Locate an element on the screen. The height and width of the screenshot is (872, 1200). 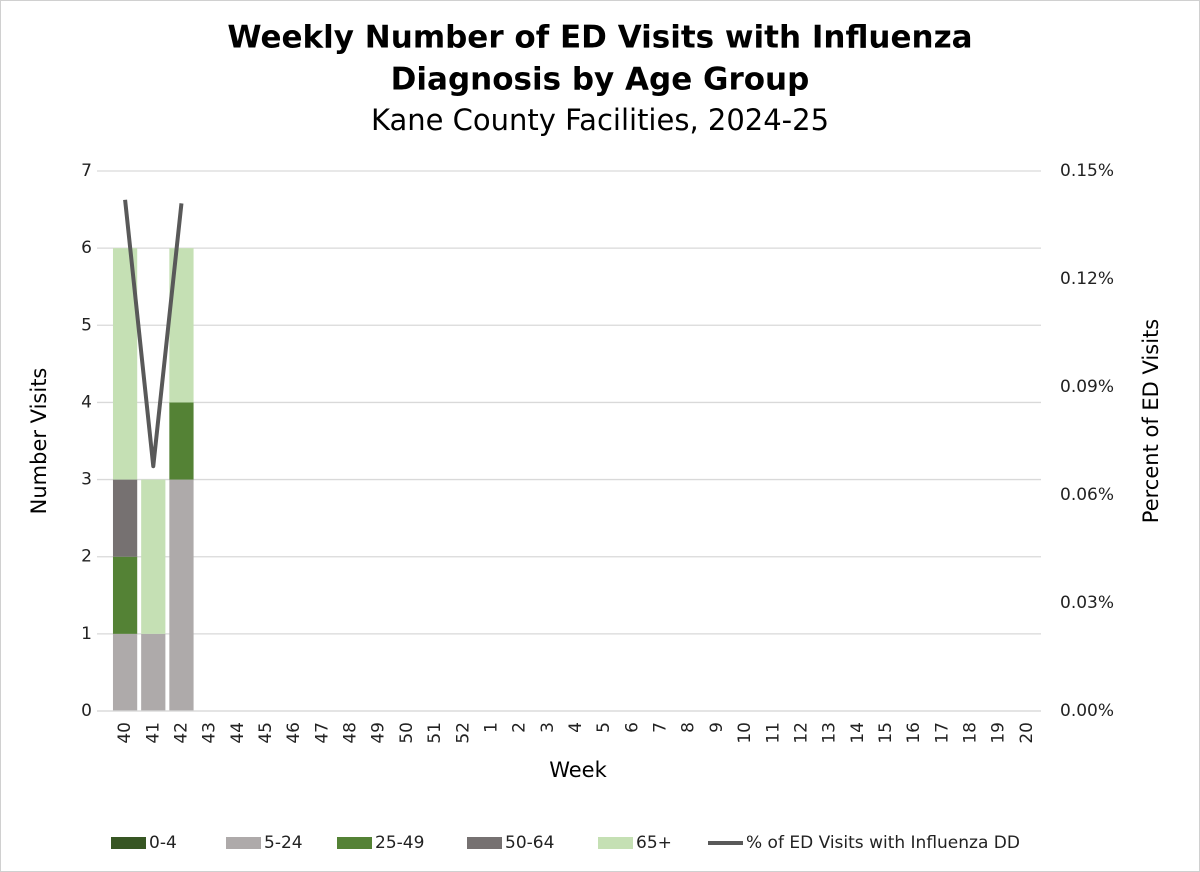
chart-subtitle: Kane County Facilities, 2024-25 is located at coordinates (600, 120).